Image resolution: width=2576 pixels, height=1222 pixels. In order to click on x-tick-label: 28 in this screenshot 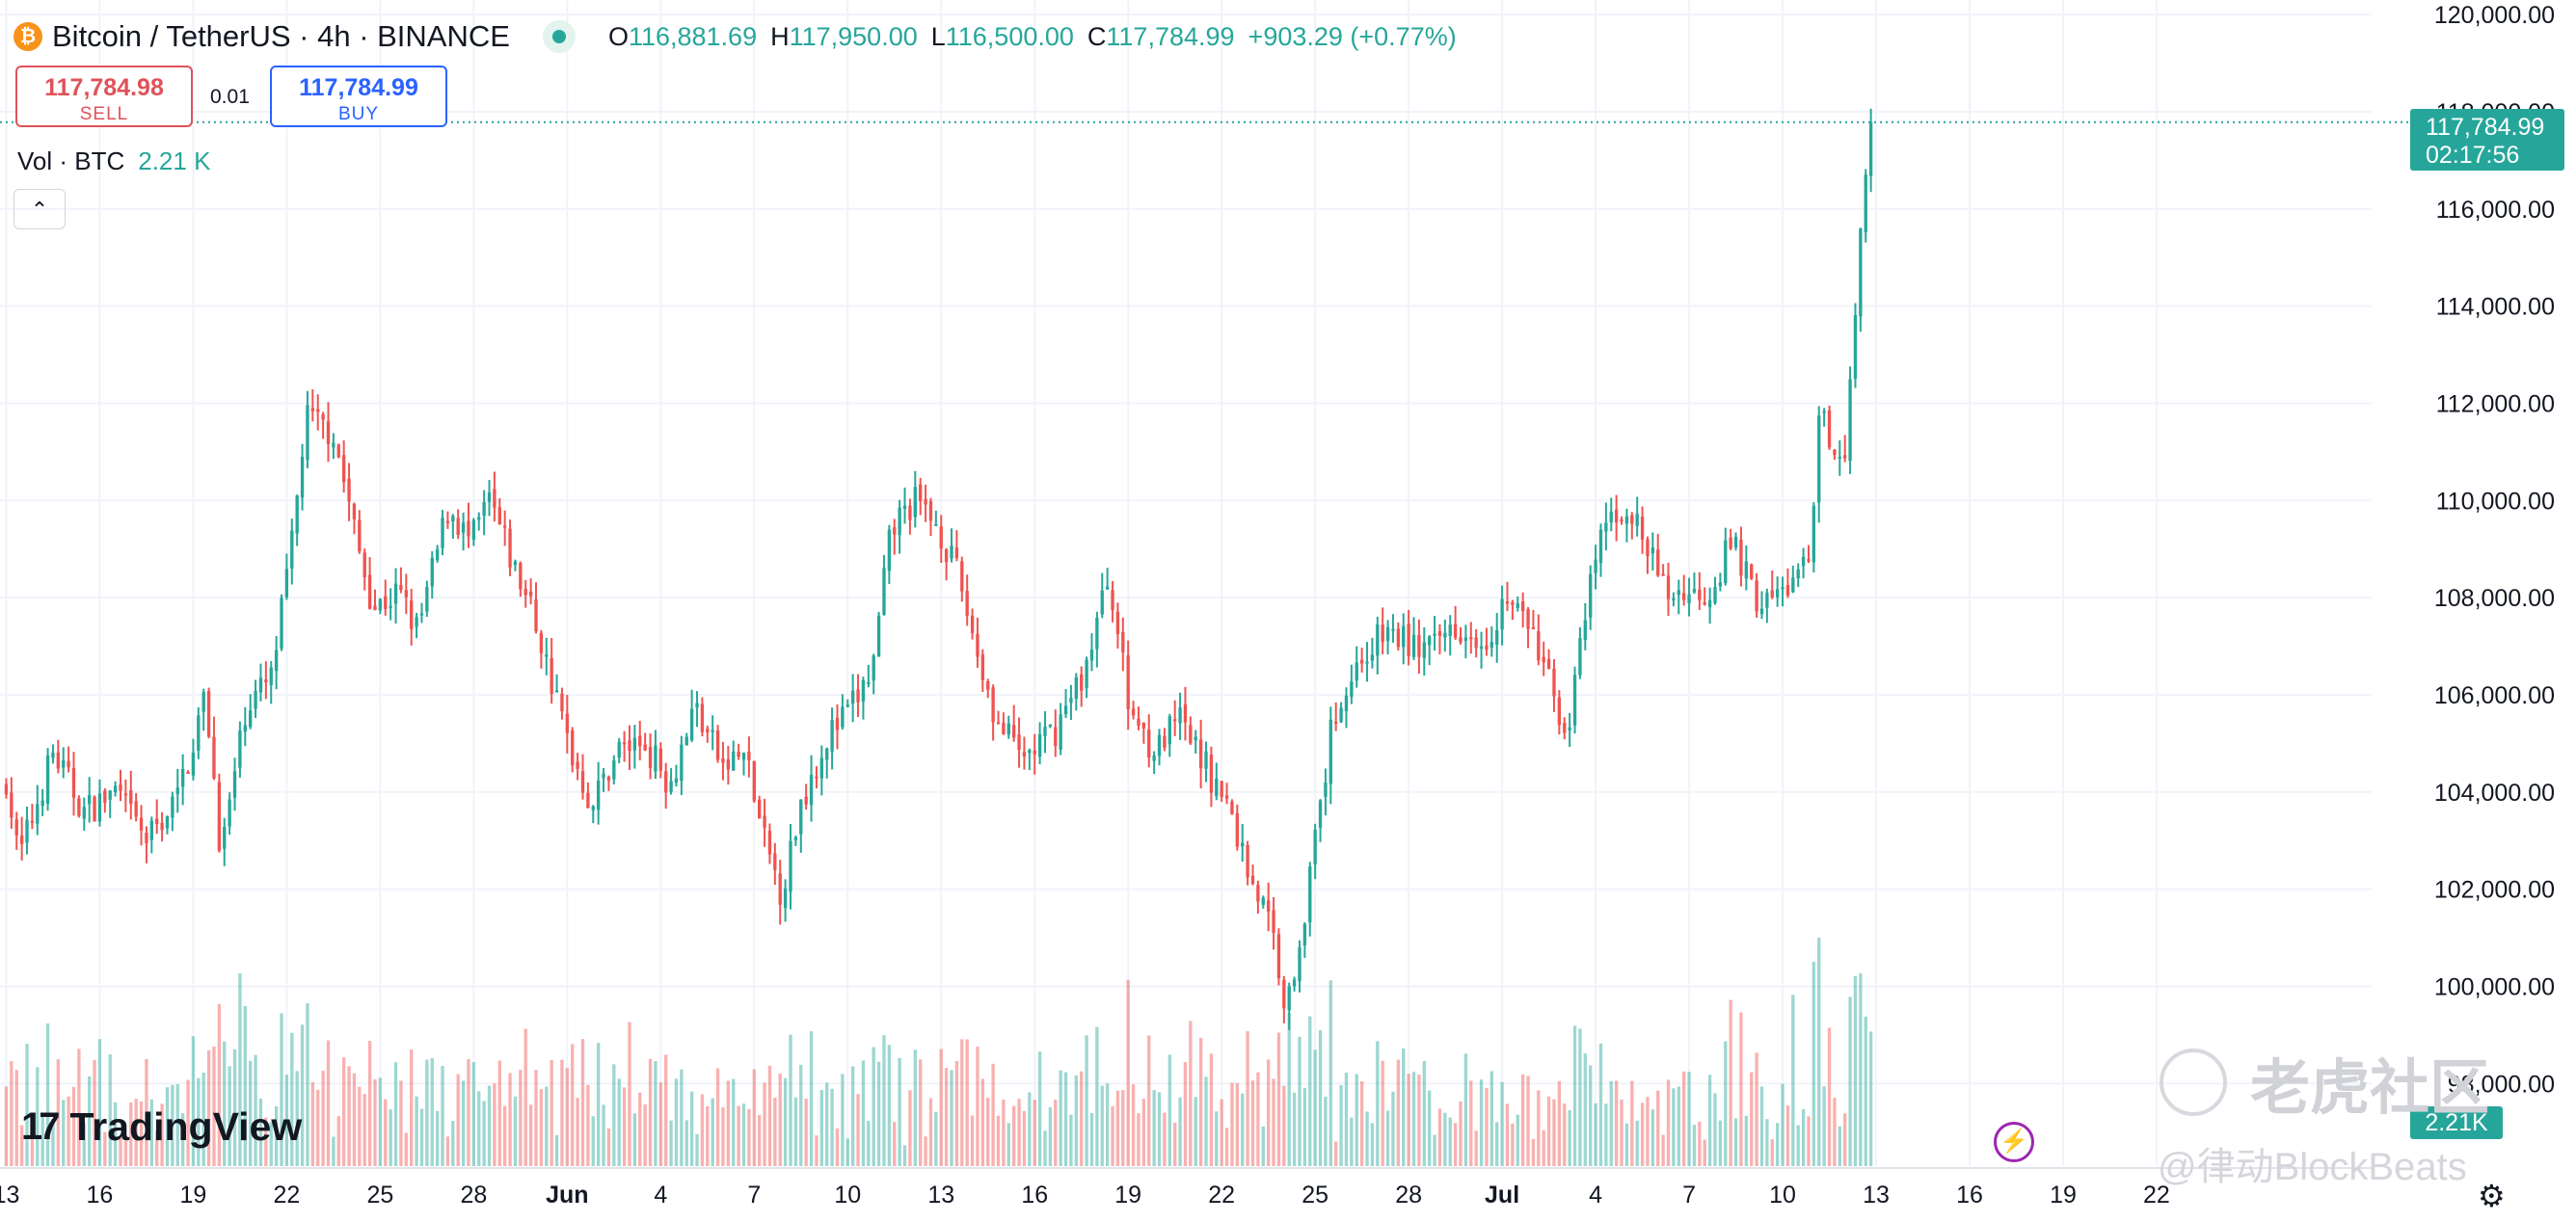, I will do `click(474, 1195)`.